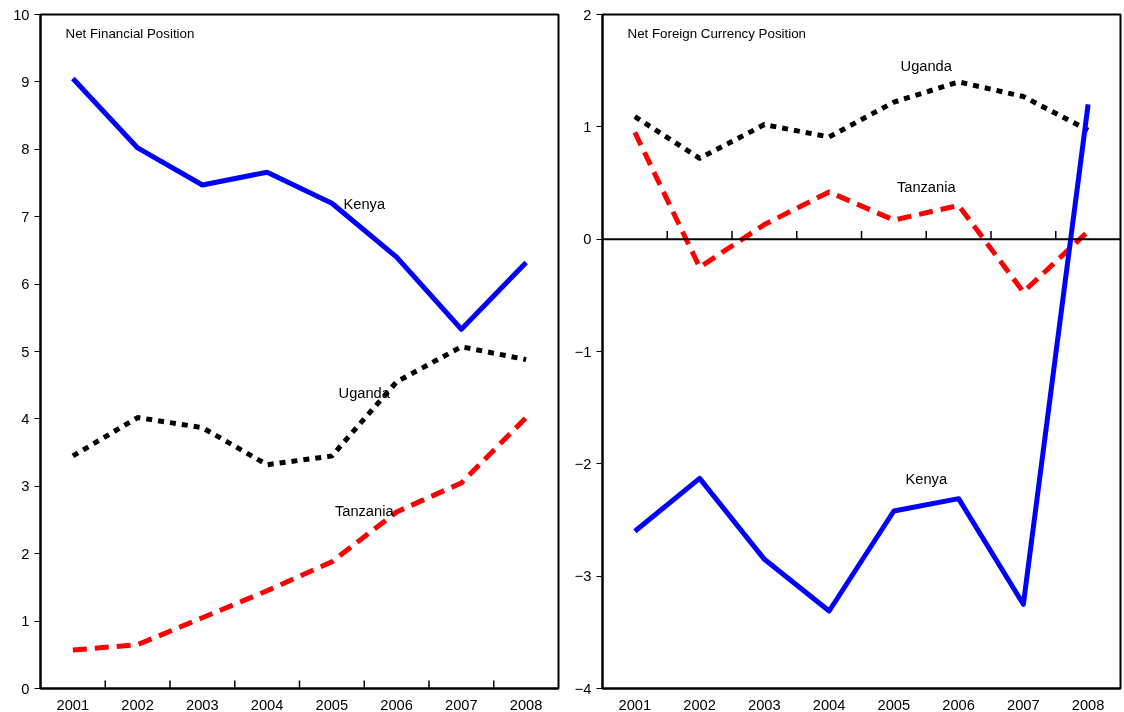 The image size is (1124, 712). I want to click on text: Net Foreign Currency Position, so click(717, 33).